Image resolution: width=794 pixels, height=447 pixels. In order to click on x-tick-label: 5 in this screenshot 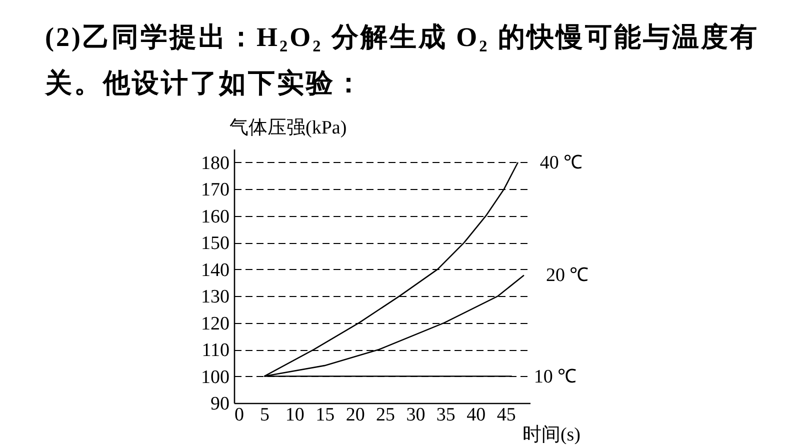, I will do `click(265, 415)`.